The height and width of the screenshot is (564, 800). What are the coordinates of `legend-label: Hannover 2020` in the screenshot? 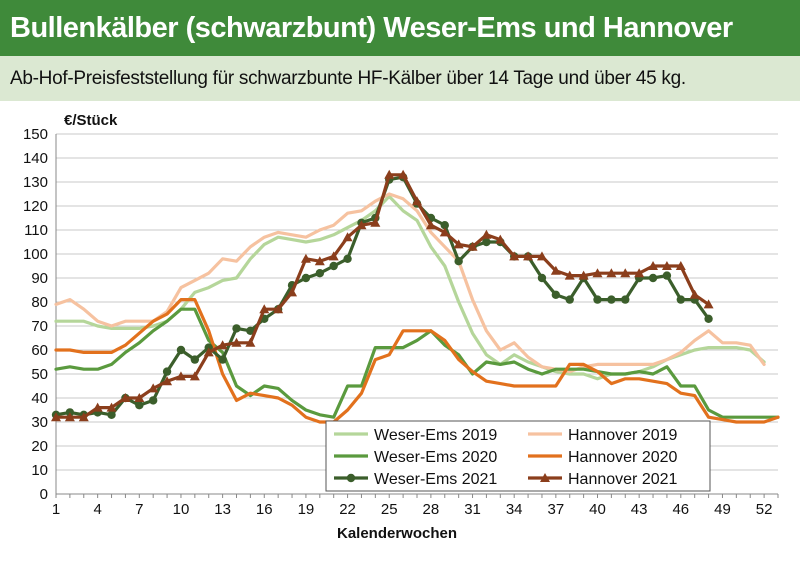 It's located at (623, 457).